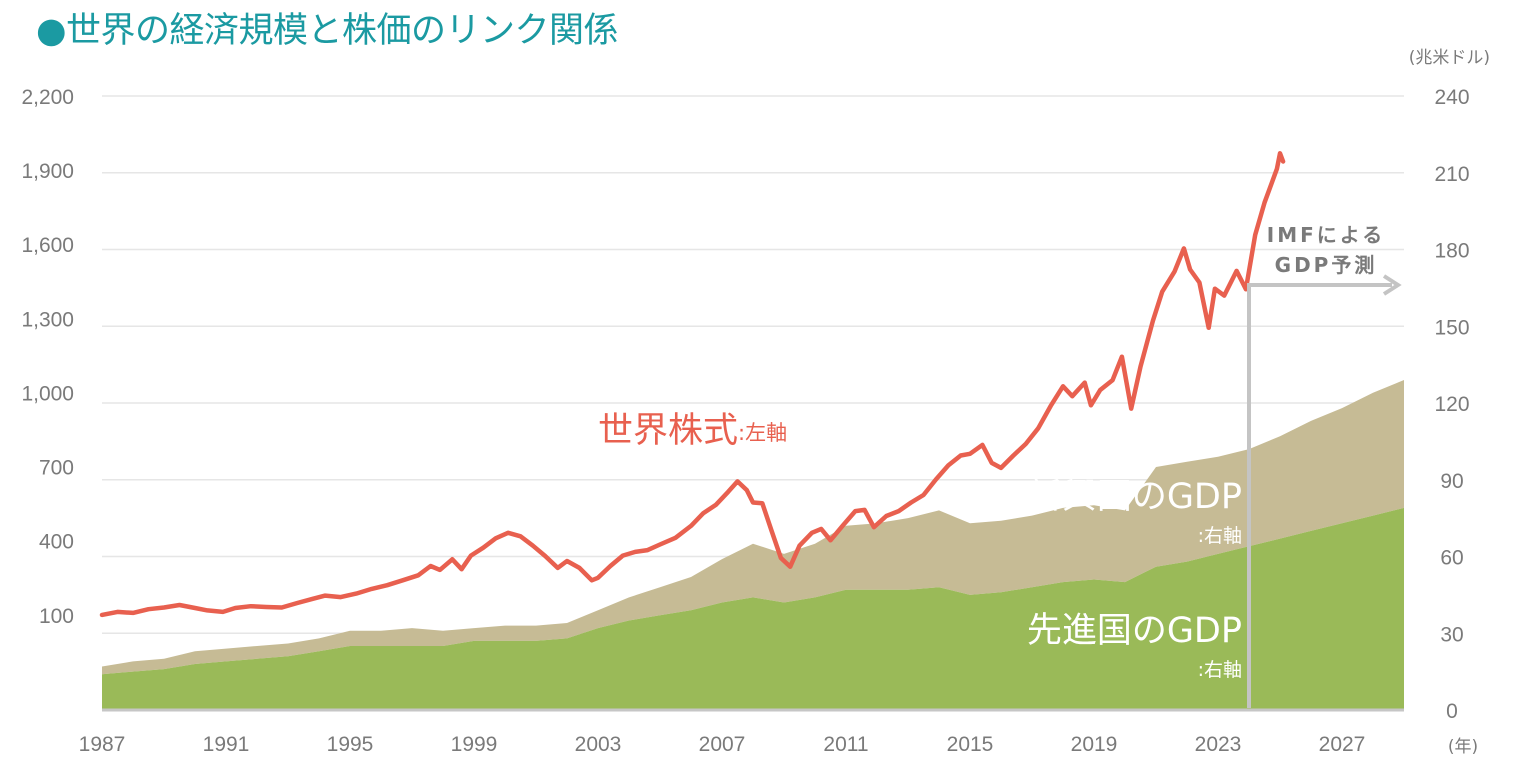 The width and height of the screenshot is (1516, 760). Describe the element at coordinates (1451, 558) in the screenshot. I see `y-right-tick-label: 60` at that location.